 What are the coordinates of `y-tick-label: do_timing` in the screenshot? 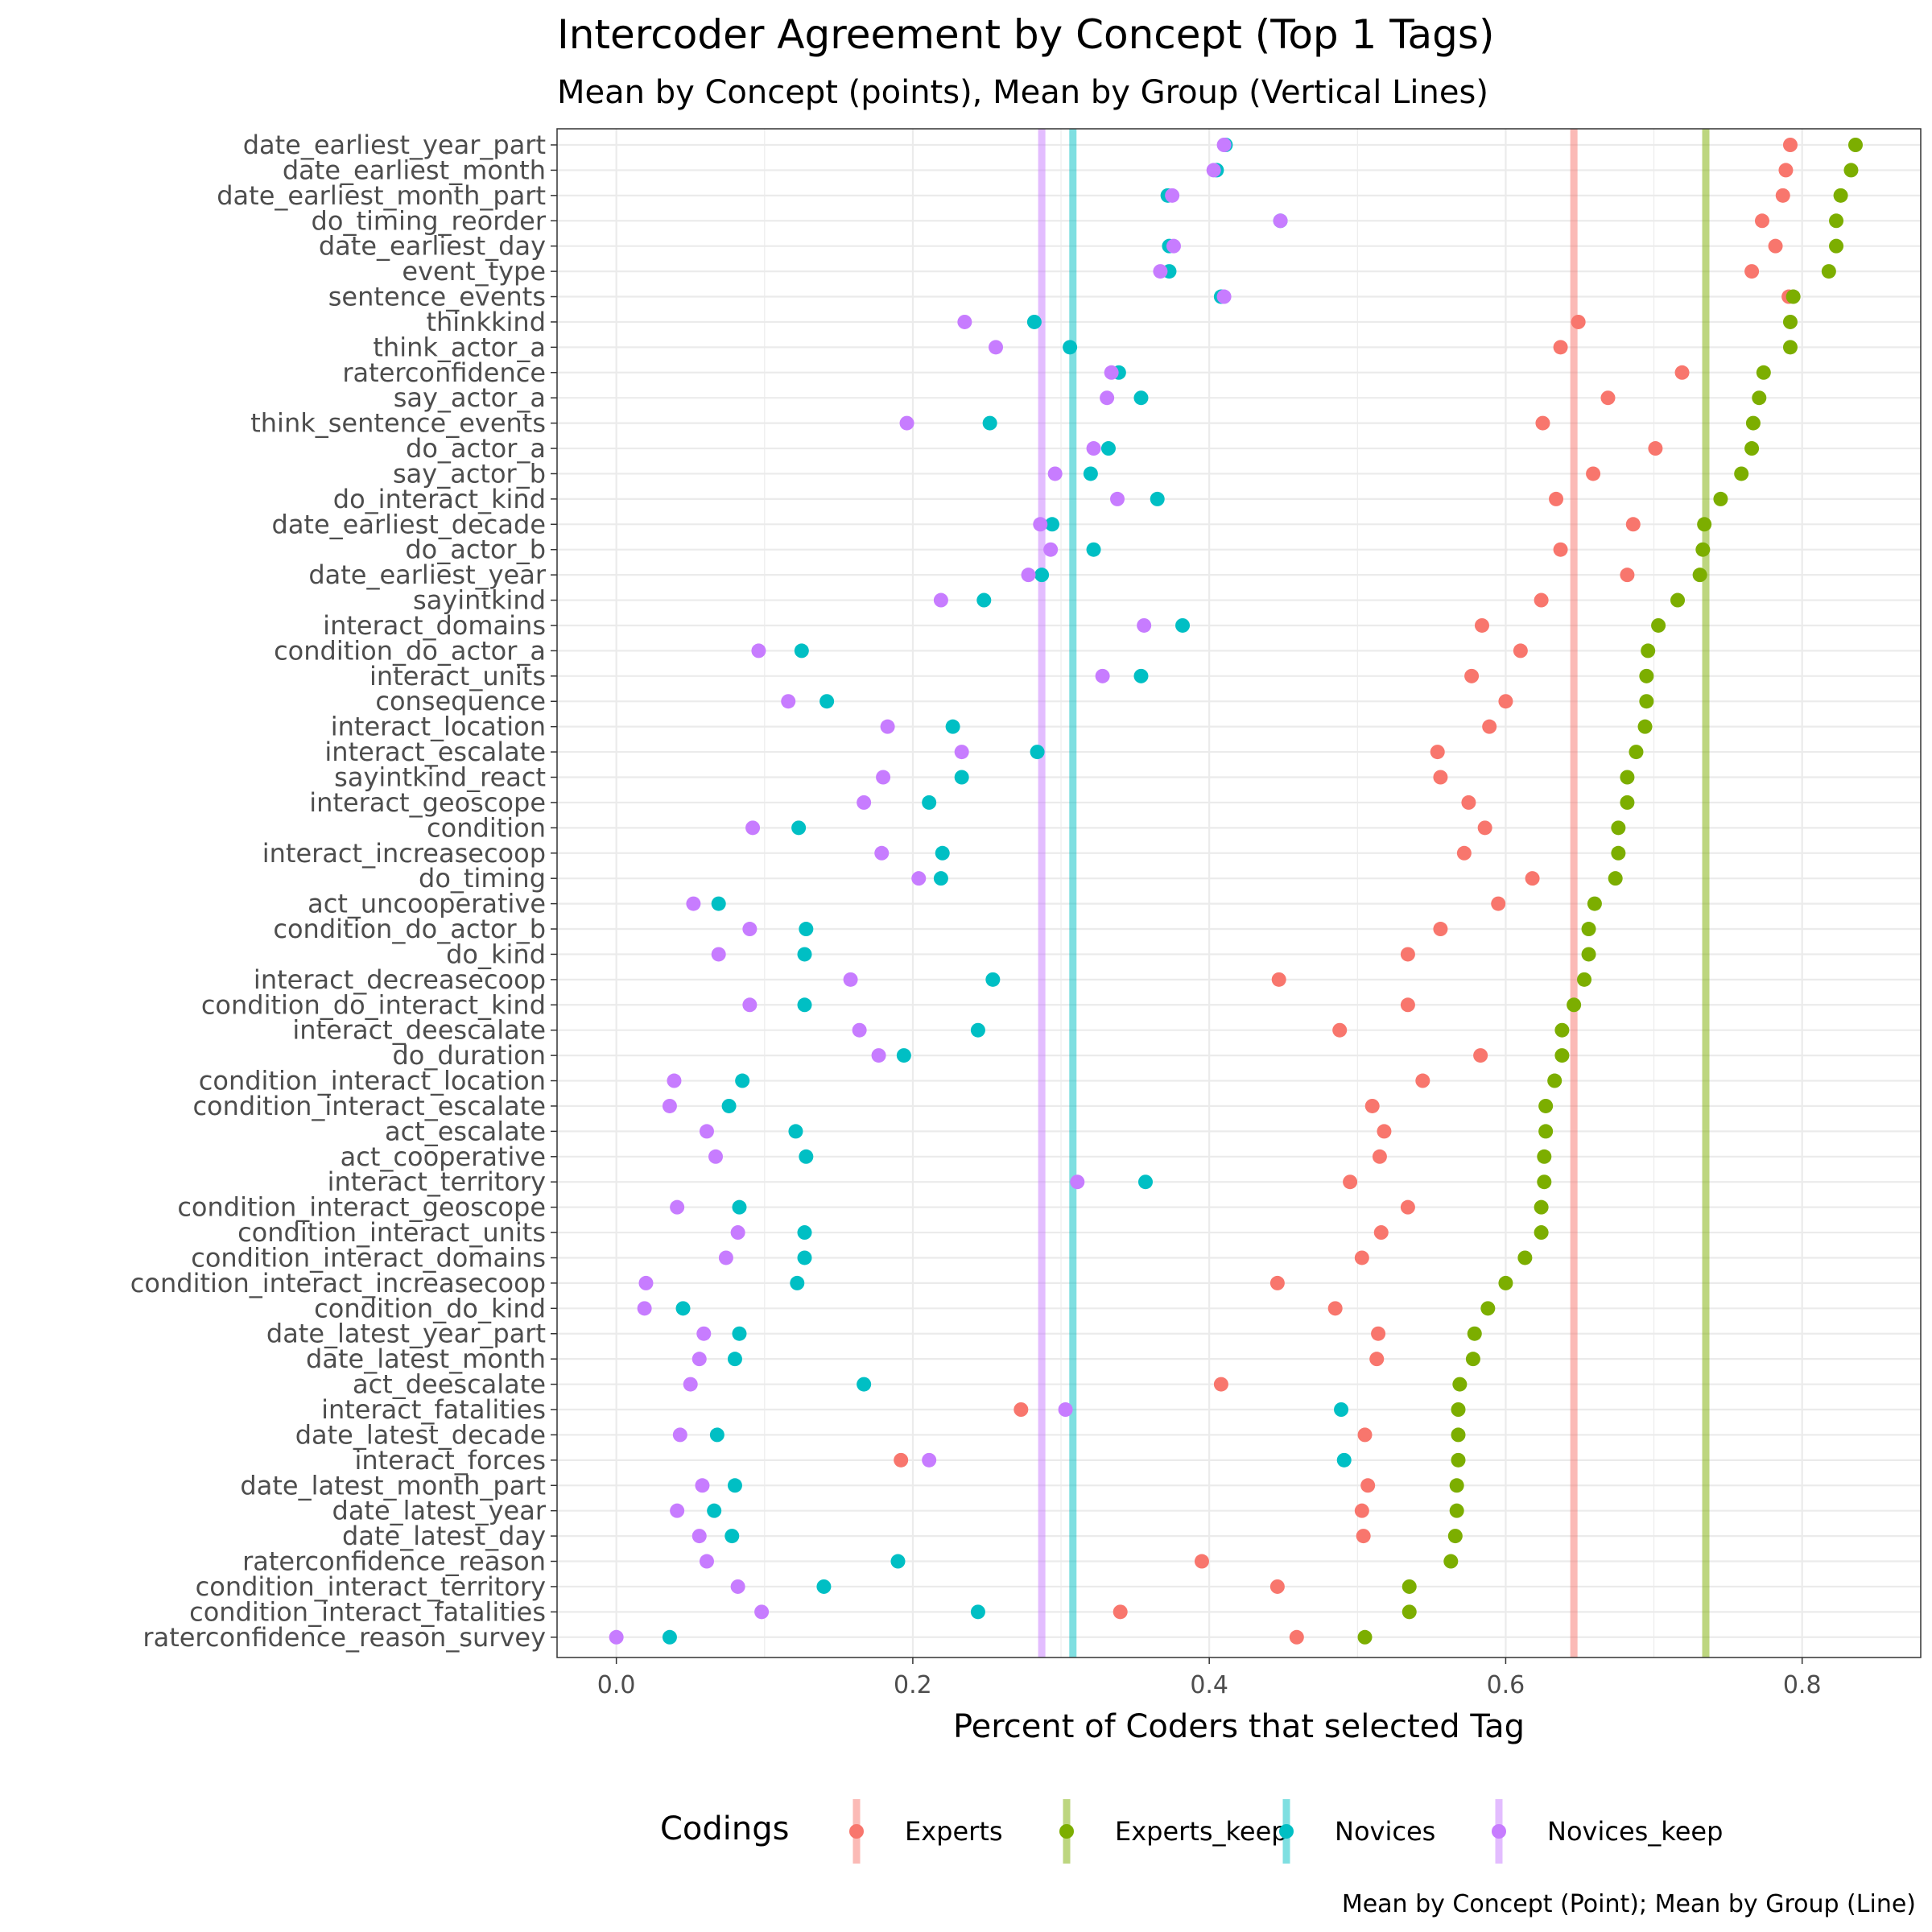 It's located at (483, 878).